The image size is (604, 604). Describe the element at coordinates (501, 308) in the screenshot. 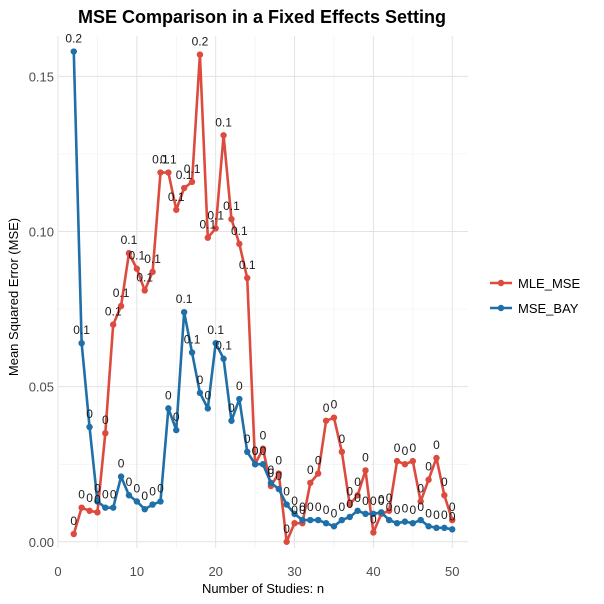

I see `legend-key-point` at that location.